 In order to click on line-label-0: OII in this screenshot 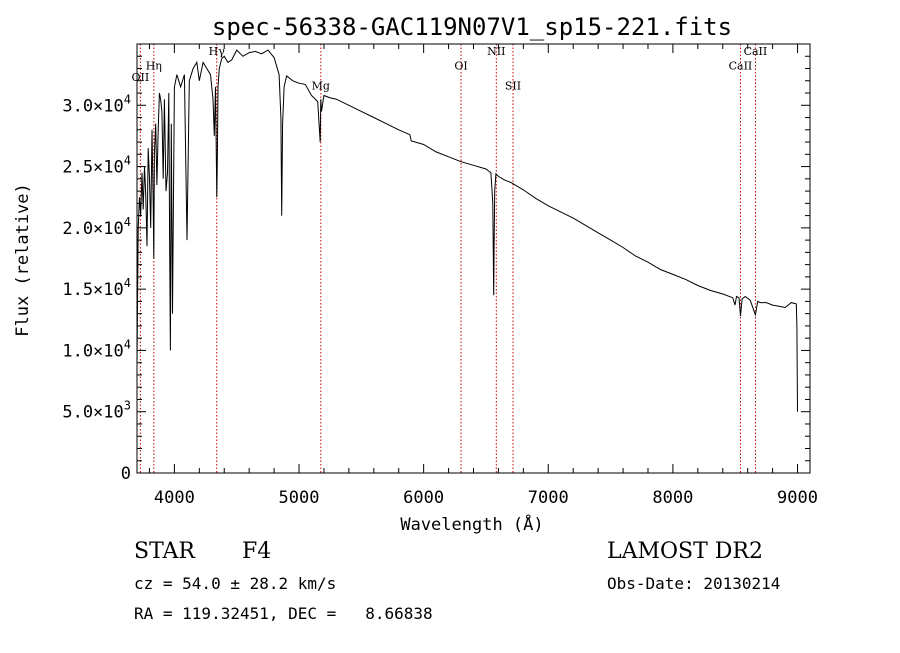, I will do `click(141, 77)`.